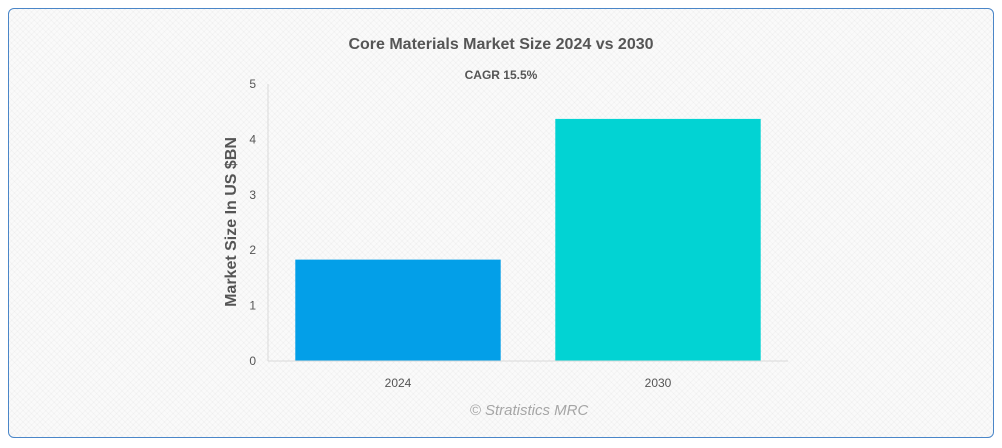  What do you see at coordinates (501, 75) in the screenshot?
I see `chart-subtitle: CAGR 15.5%` at bounding box center [501, 75].